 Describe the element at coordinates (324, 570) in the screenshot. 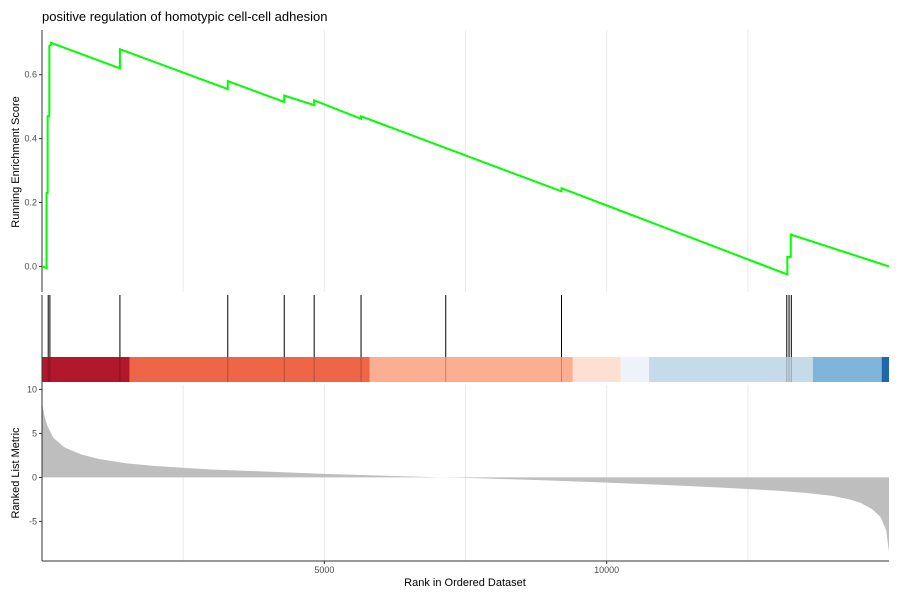

I see `x-tick-label: 5000` at that location.